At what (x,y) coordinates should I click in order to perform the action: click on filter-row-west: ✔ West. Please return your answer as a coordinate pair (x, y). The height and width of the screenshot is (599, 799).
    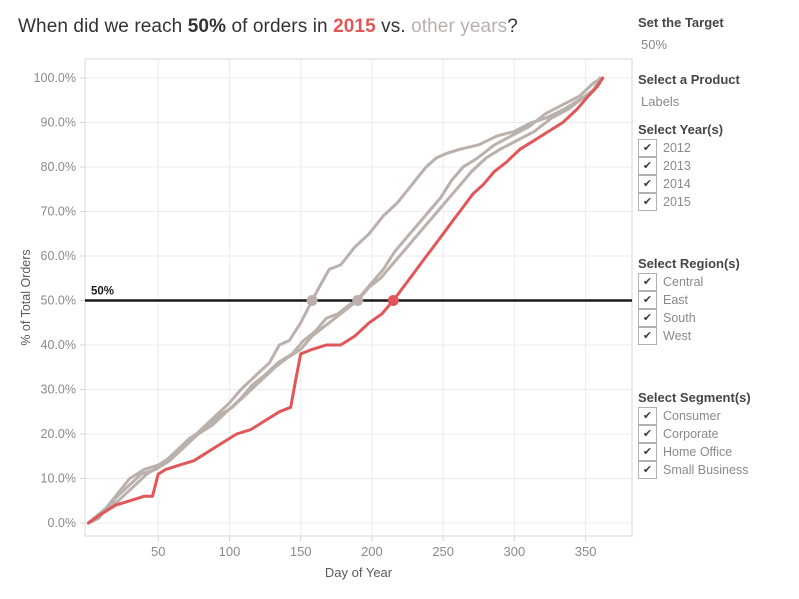
    Looking at the image, I should click on (670, 335).